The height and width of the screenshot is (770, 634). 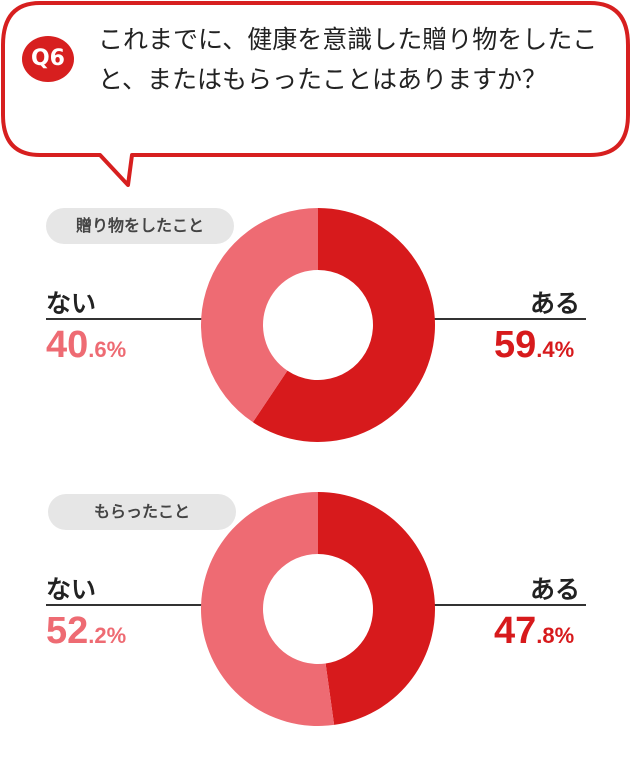 What do you see at coordinates (107, 635) in the screenshot?
I see `value-no-dec: .2%` at bounding box center [107, 635].